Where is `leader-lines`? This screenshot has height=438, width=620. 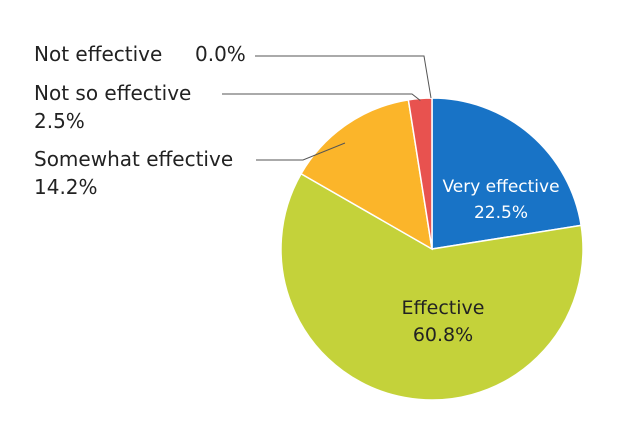
leader-lines is located at coordinates (327, 108).